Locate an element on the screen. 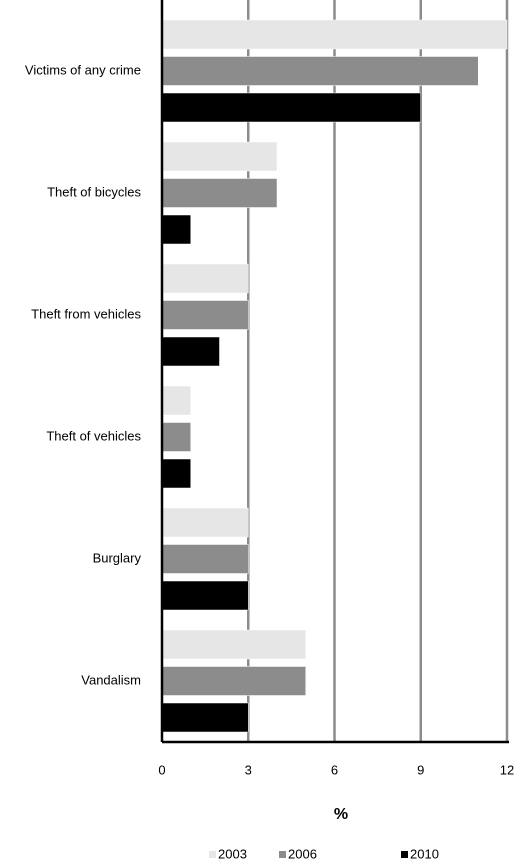  legend-label: 2006 is located at coordinates (302, 853).